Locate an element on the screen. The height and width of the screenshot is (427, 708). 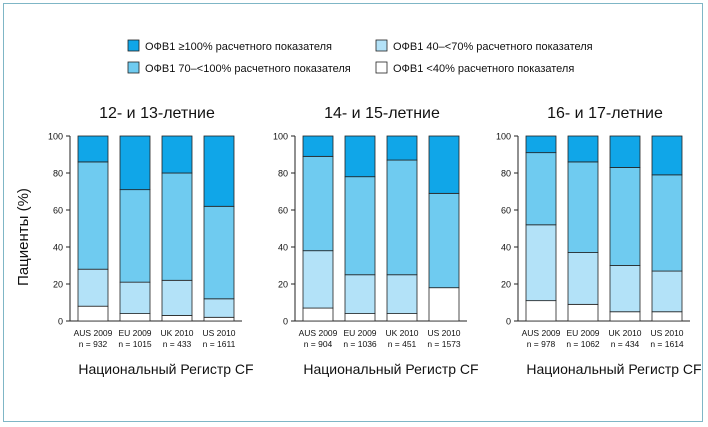
panel-title: 14- и 15-летние is located at coordinates (382, 113).